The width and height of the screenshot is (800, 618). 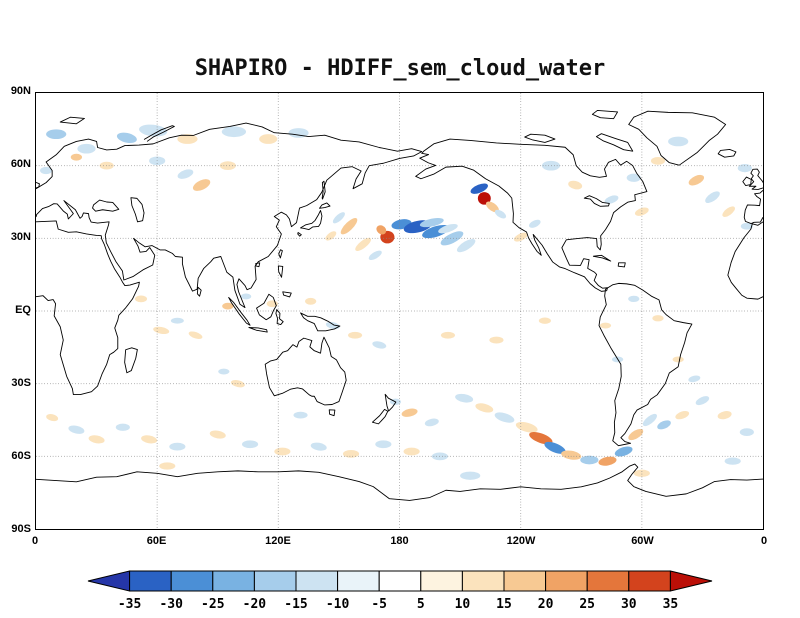 What do you see at coordinates (399, 541) in the screenshot?
I see `x-tick-180: 180` at bounding box center [399, 541].